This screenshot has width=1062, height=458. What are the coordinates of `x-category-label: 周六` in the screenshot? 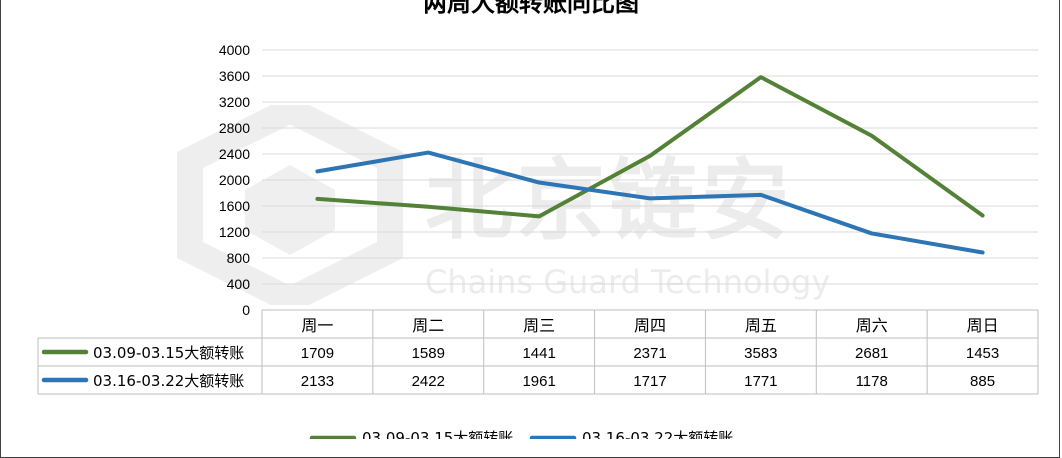 It's located at (872, 325).